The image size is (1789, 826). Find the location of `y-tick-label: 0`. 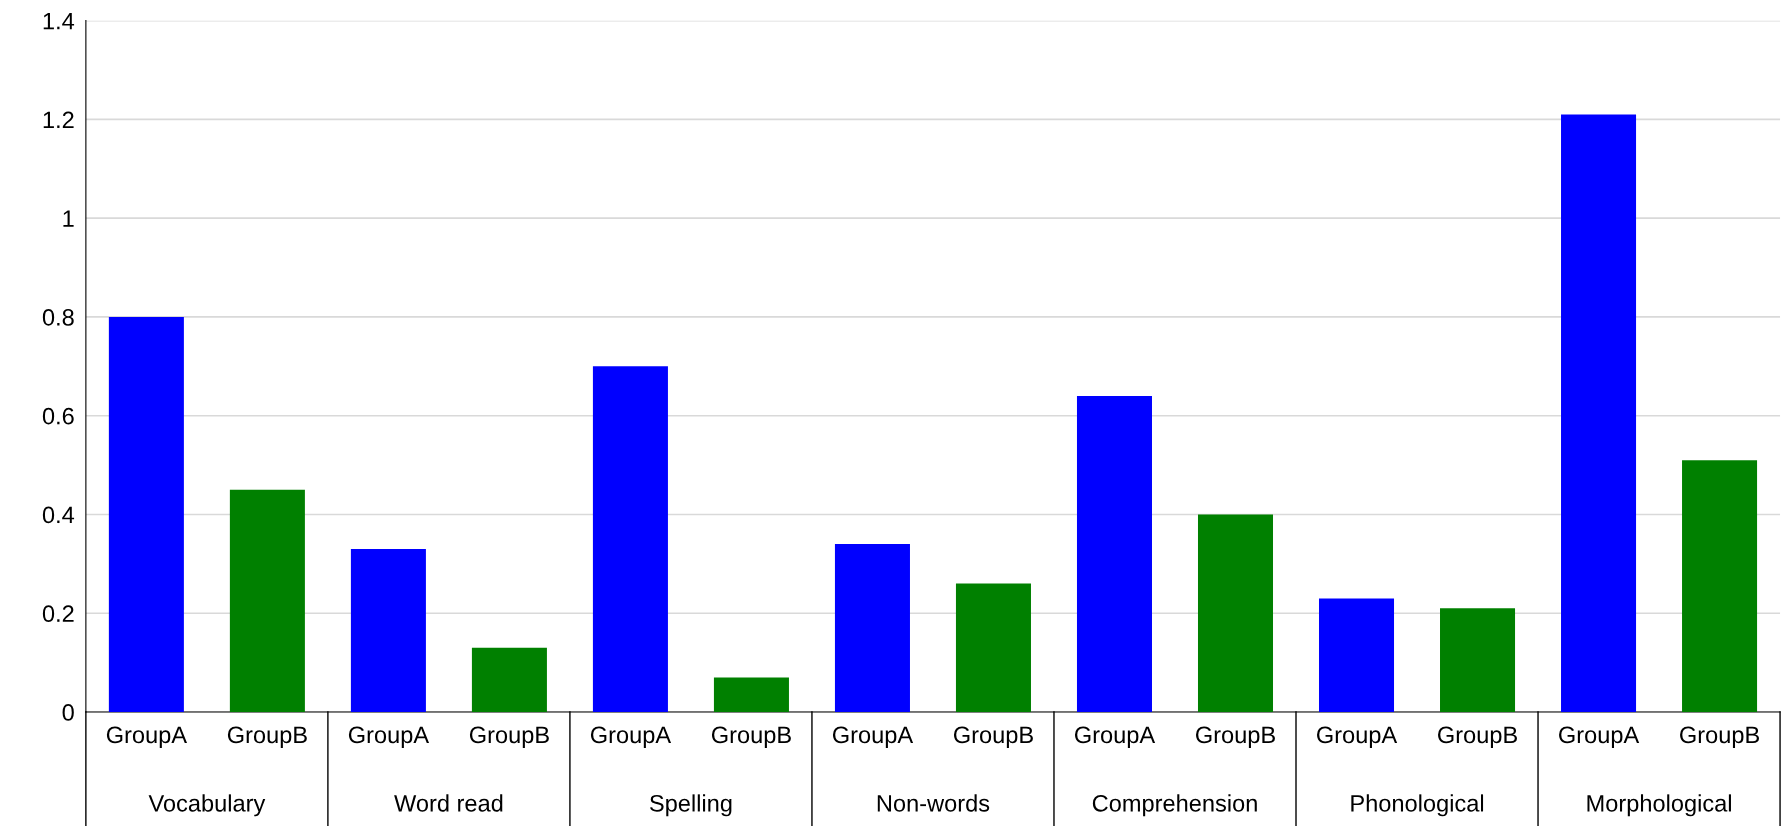

y-tick-label: 0 is located at coordinates (68, 712).